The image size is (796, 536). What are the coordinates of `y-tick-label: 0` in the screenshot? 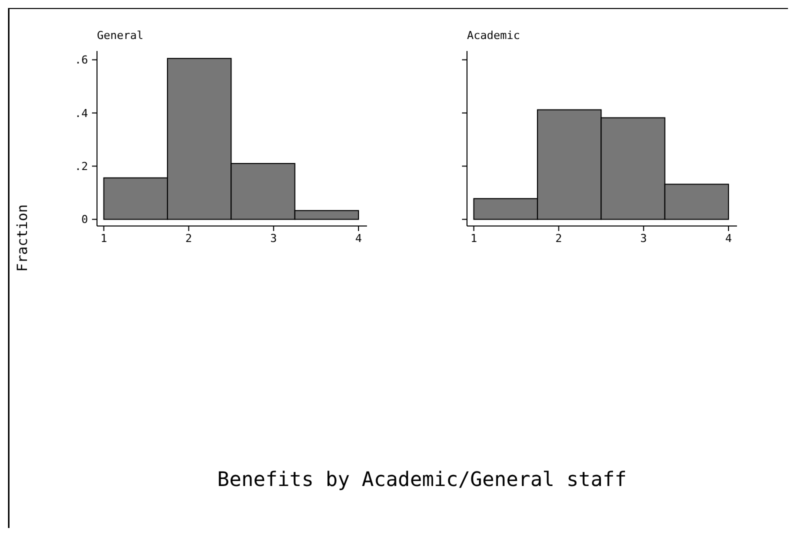 It's located at (84, 219).